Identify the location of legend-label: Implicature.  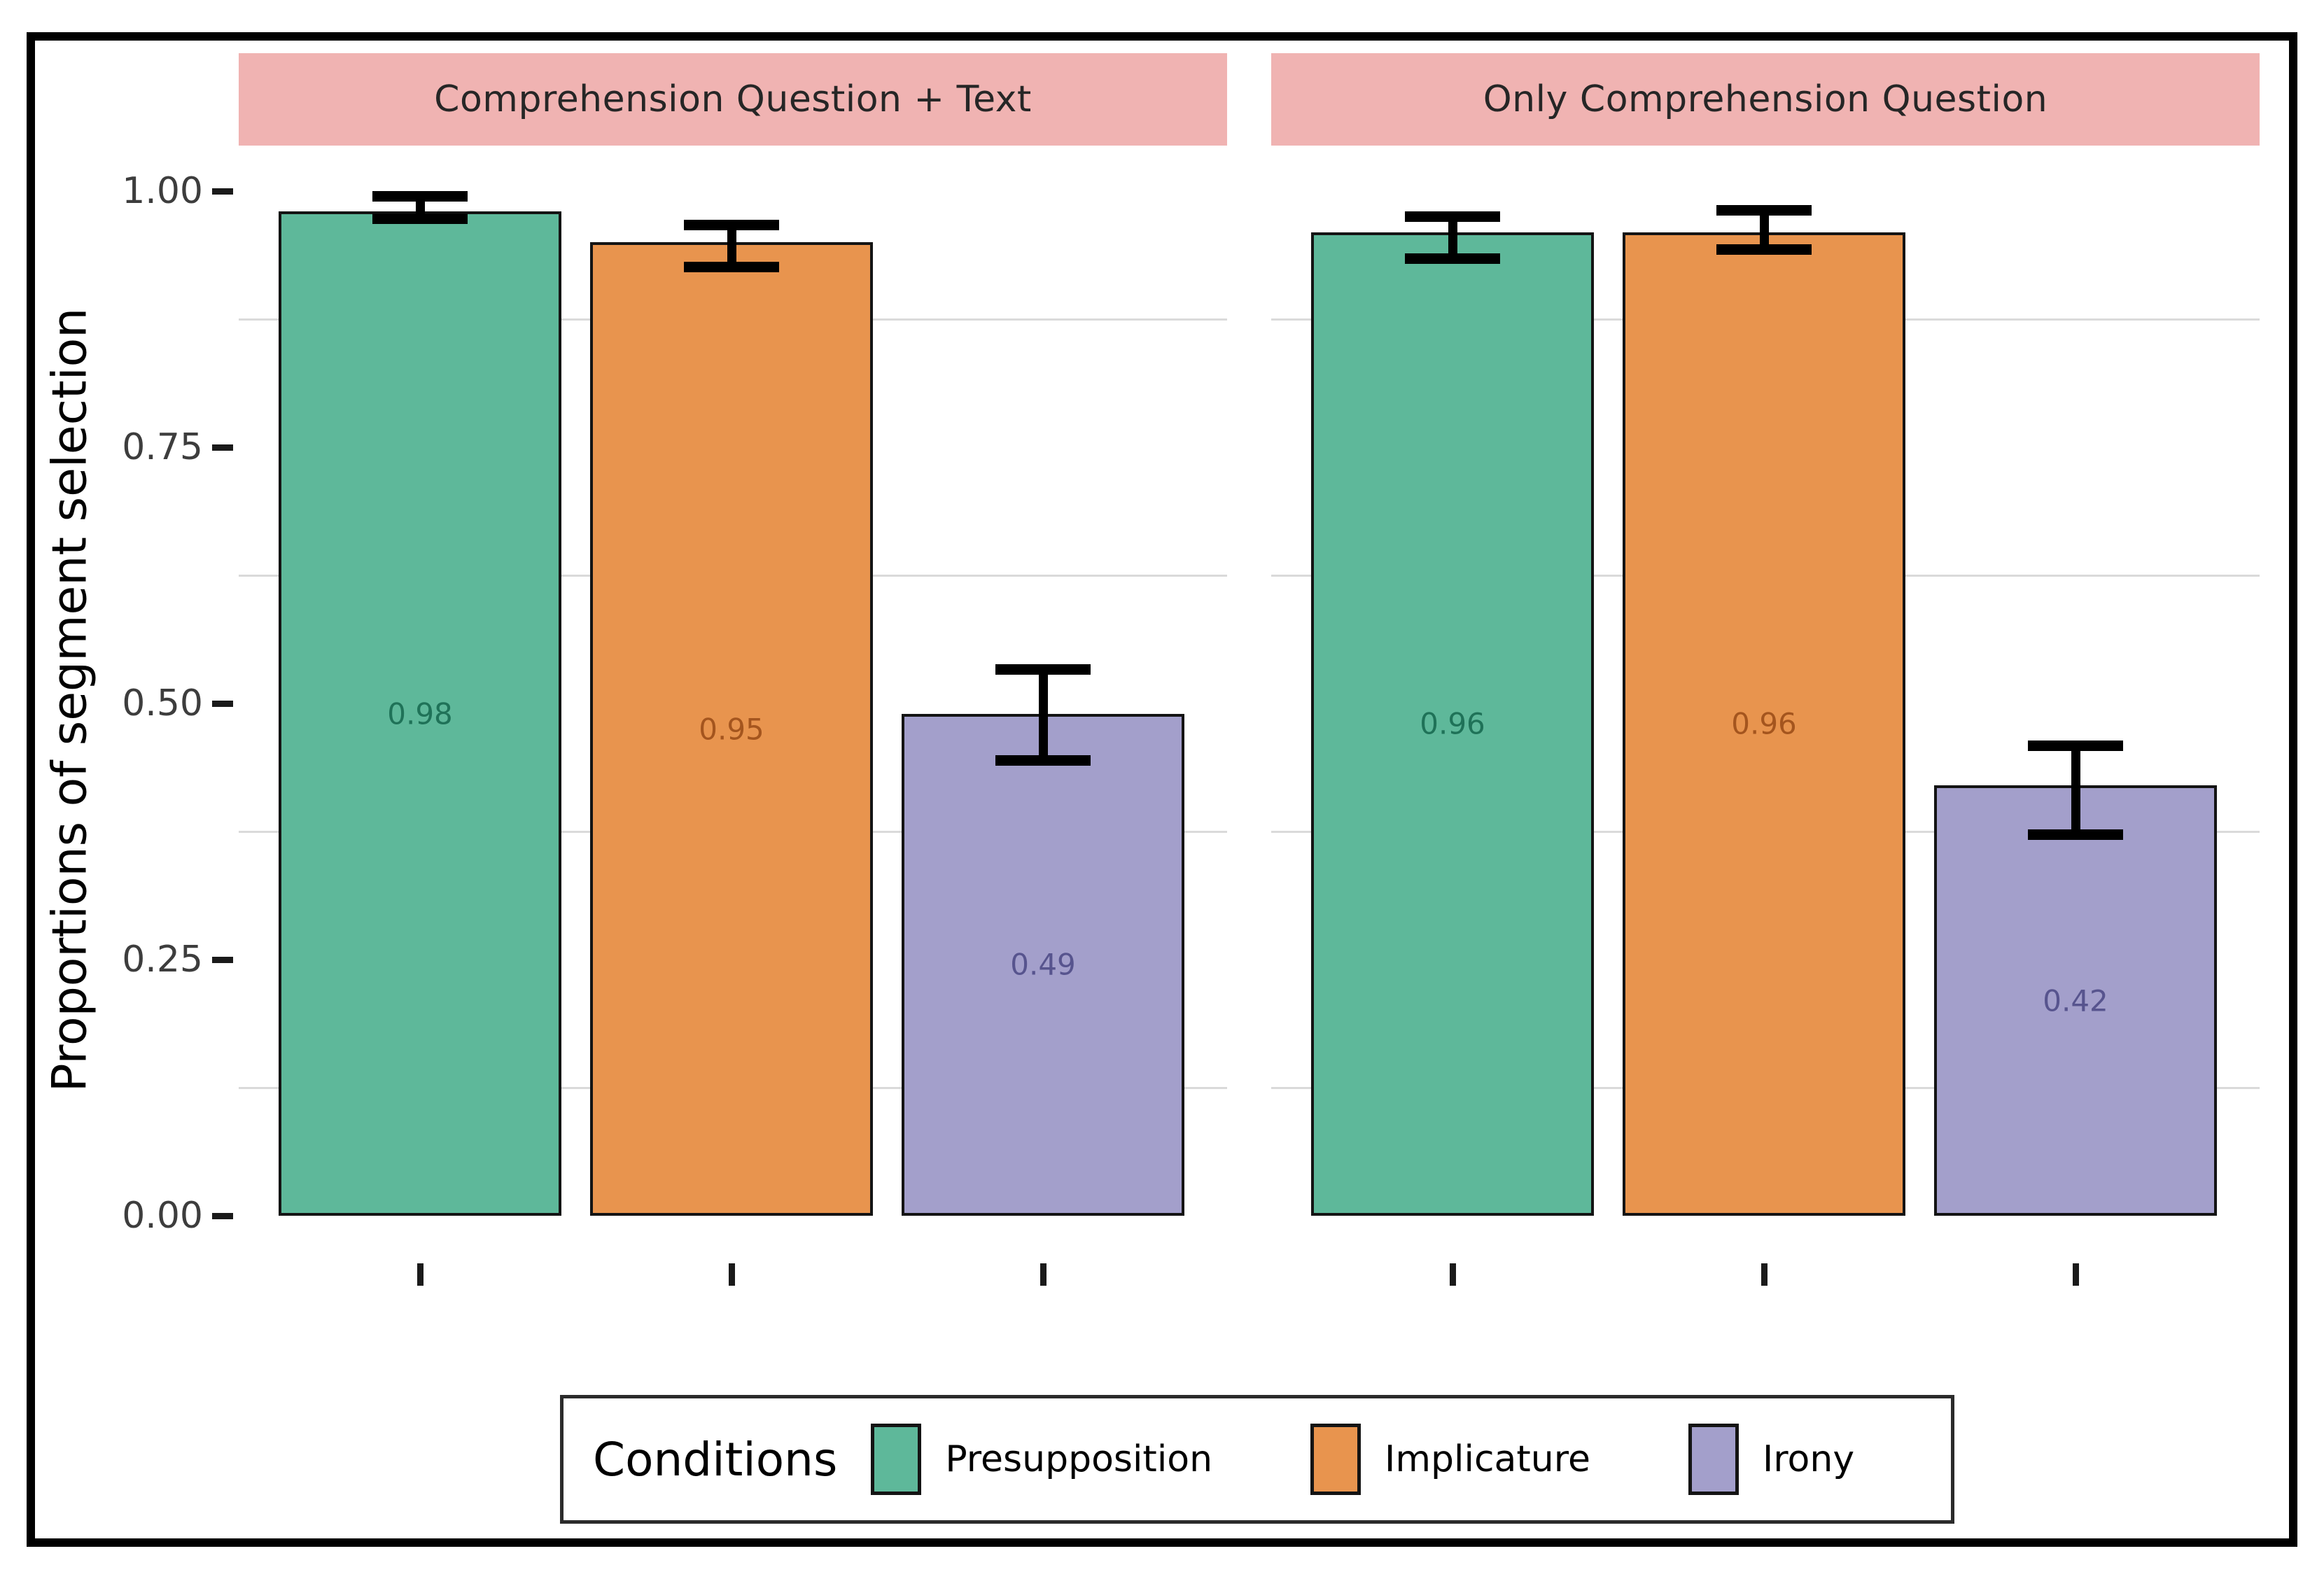
(1487, 1459).